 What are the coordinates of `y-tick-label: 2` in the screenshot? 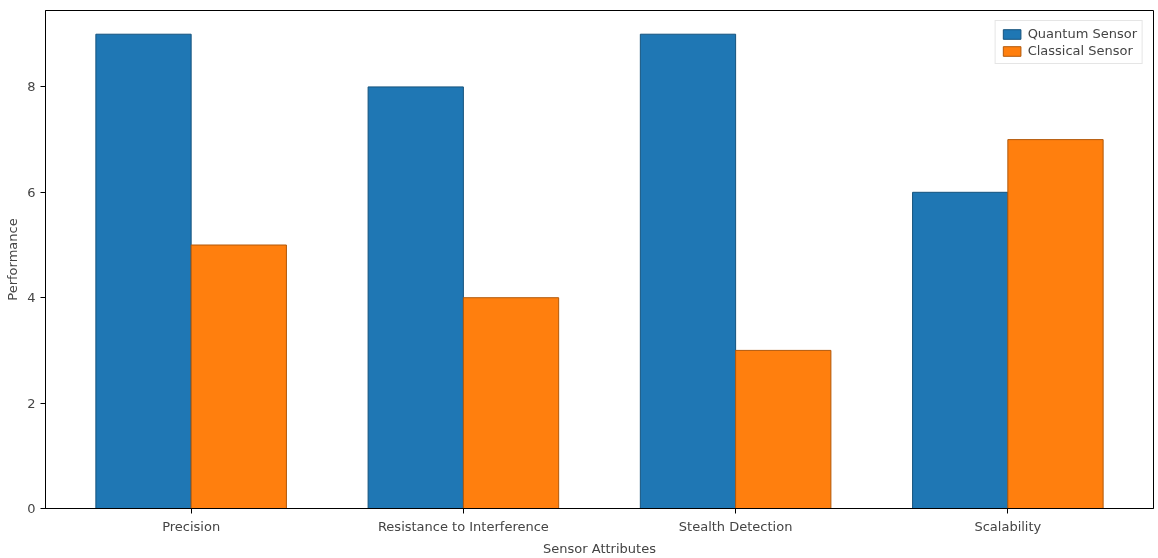 It's located at (31, 403).